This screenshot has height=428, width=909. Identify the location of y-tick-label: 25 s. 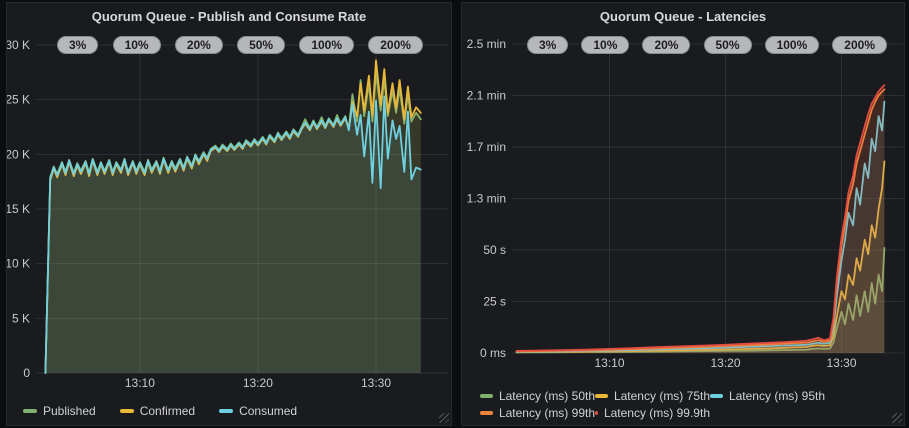
(494, 302).